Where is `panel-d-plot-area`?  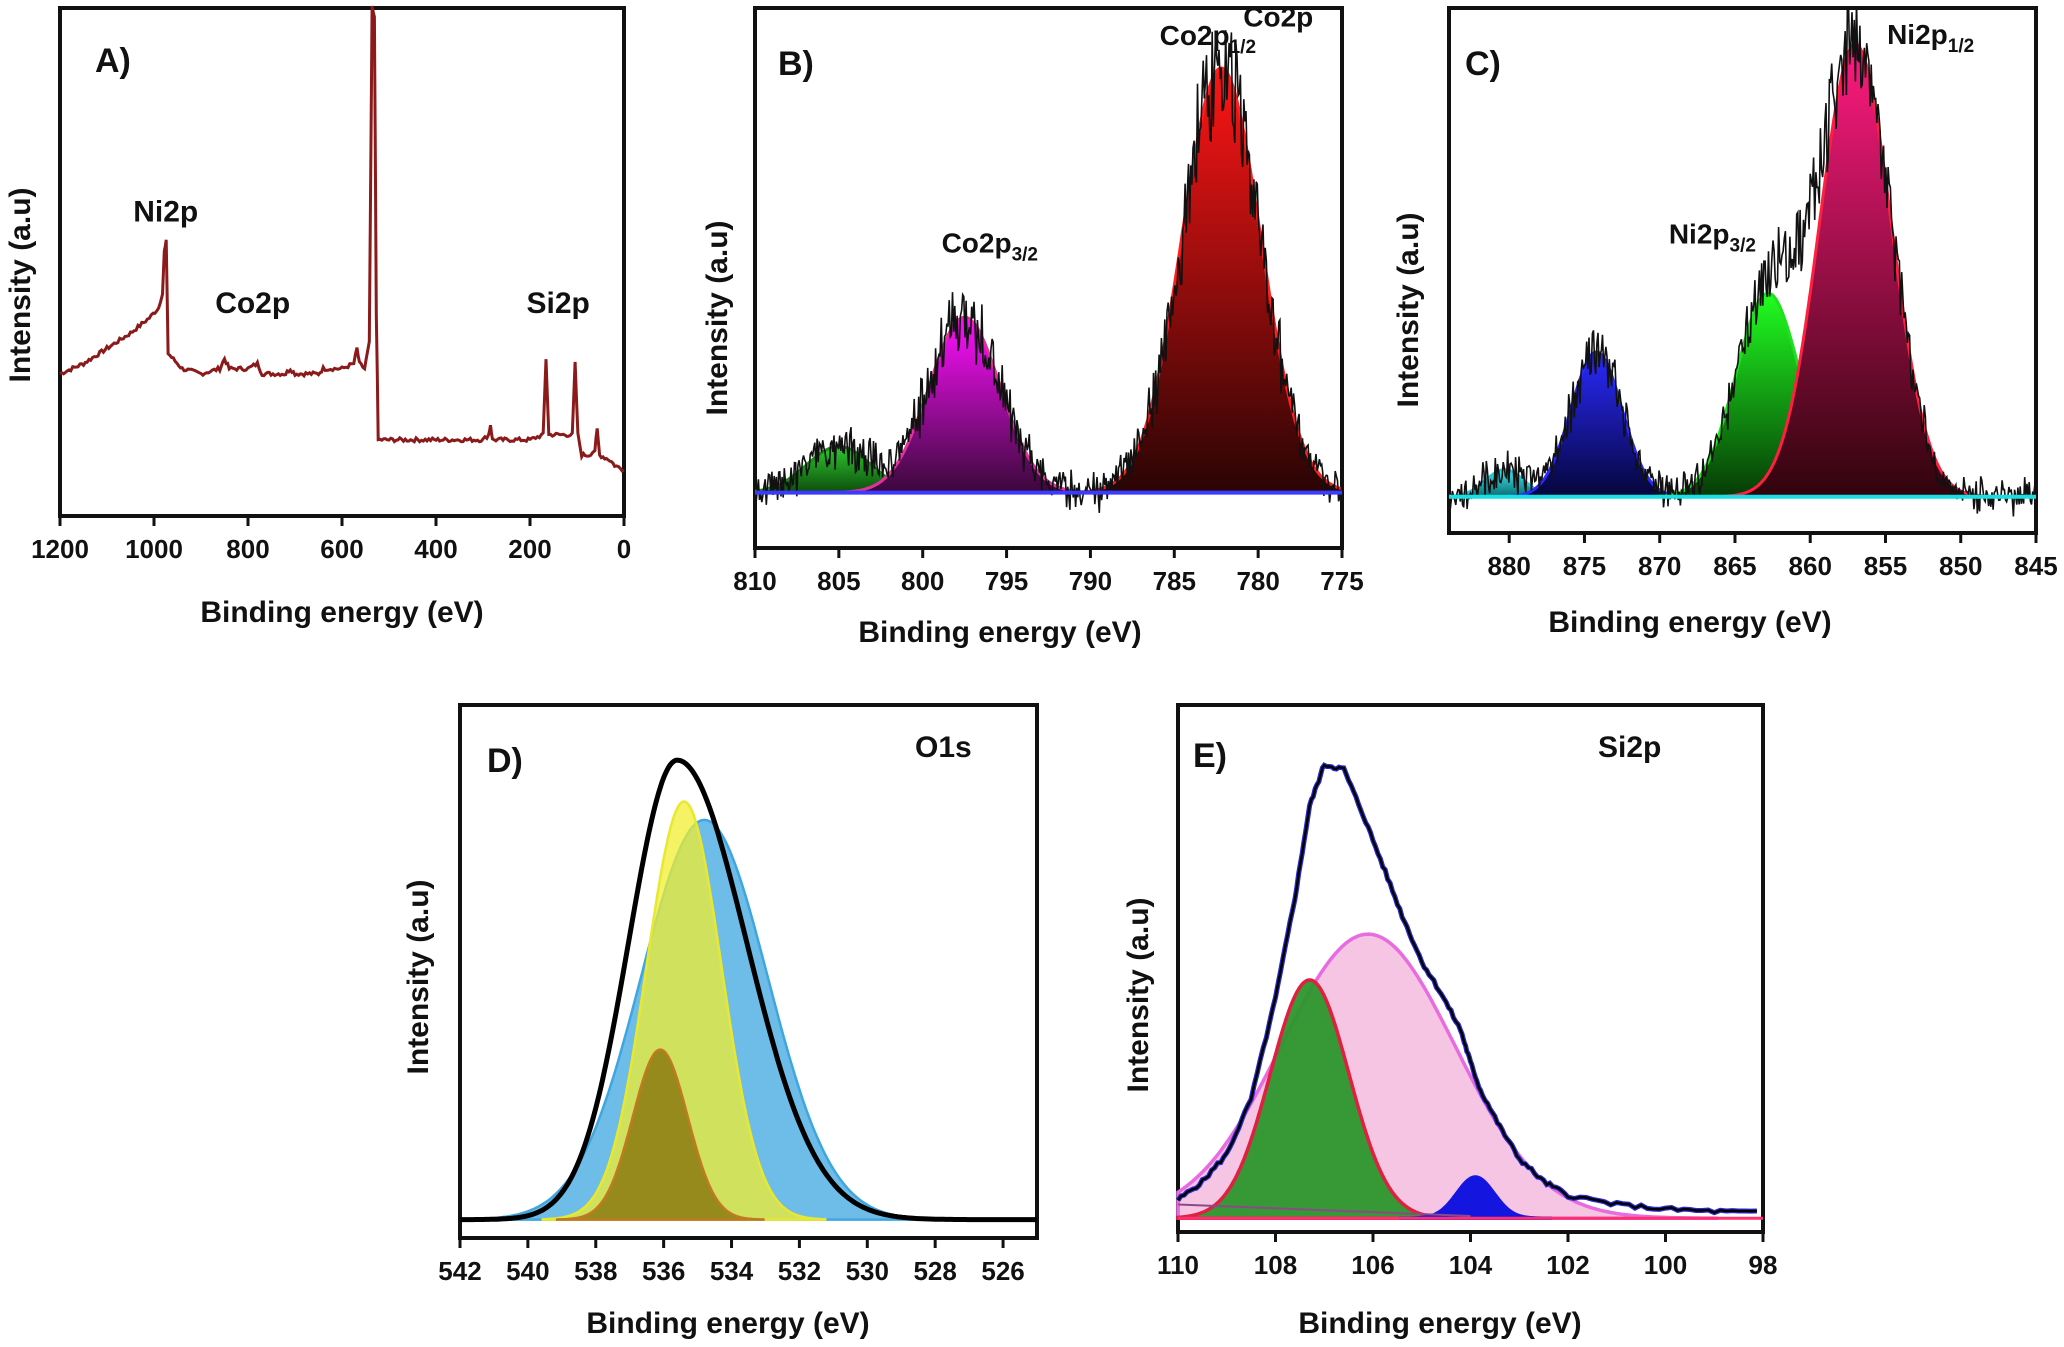 panel-d-plot-area is located at coordinates (748, 990).